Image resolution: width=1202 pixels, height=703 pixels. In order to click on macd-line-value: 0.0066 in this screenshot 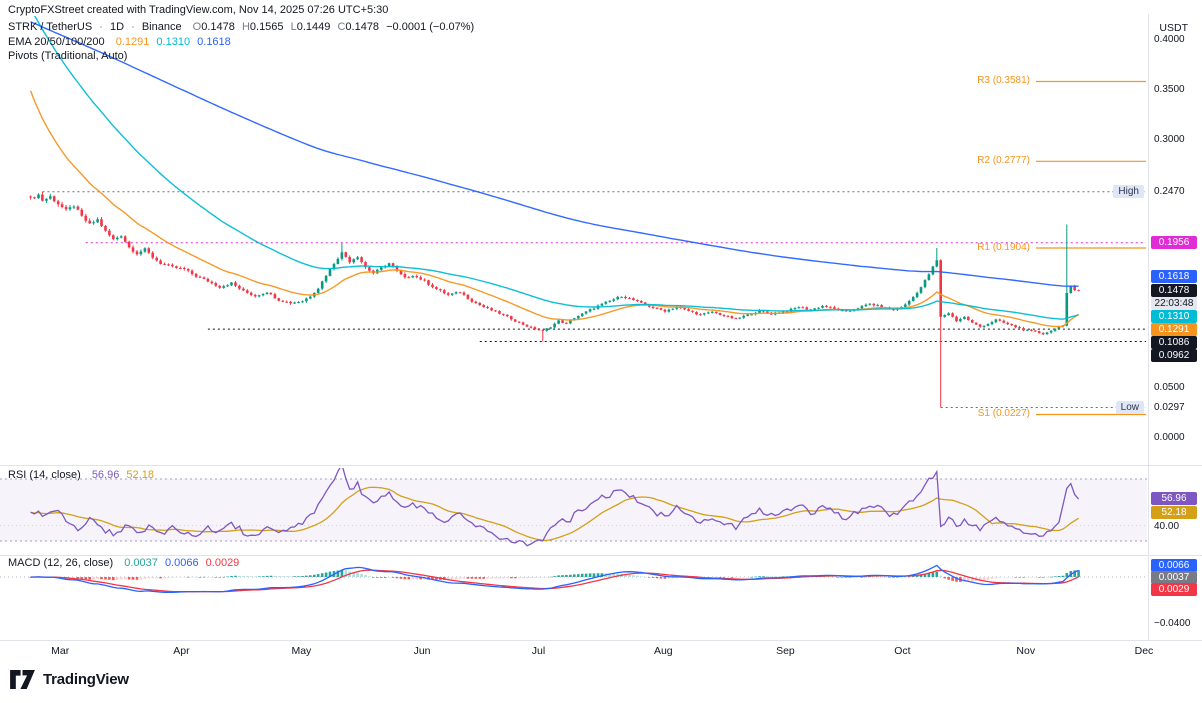, I will do `click(181, 563)`.